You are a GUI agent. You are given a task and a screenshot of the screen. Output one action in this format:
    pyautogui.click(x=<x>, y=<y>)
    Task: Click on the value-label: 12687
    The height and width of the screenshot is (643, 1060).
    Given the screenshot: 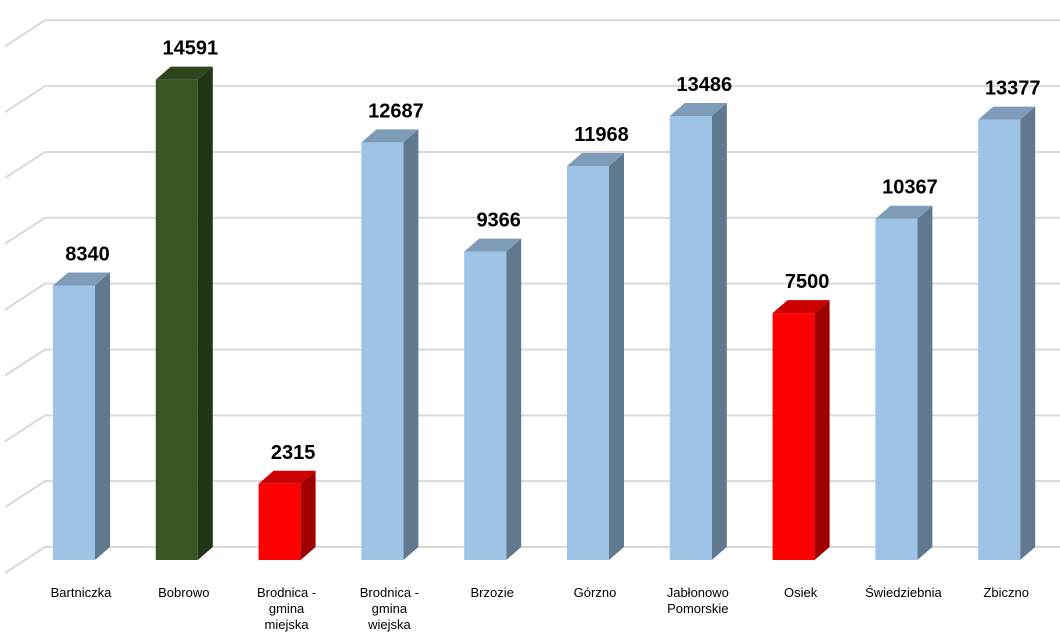 What is the action you would take?
    pyautogui.click(x=396, y=111)
    